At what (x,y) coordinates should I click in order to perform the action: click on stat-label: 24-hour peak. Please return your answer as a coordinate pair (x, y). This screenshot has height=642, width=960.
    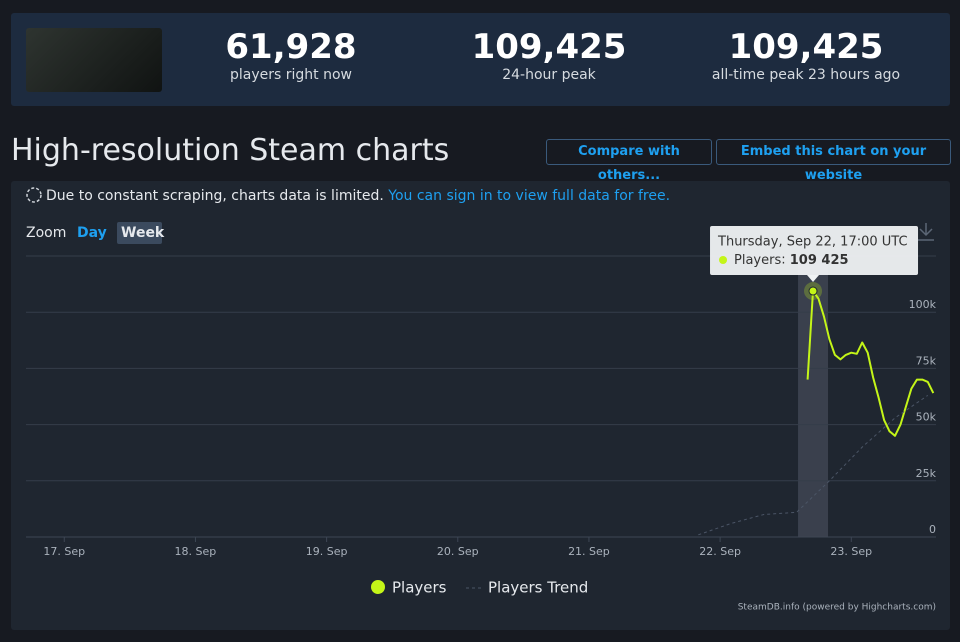
    Looking at the image, I should click on (549, 75).